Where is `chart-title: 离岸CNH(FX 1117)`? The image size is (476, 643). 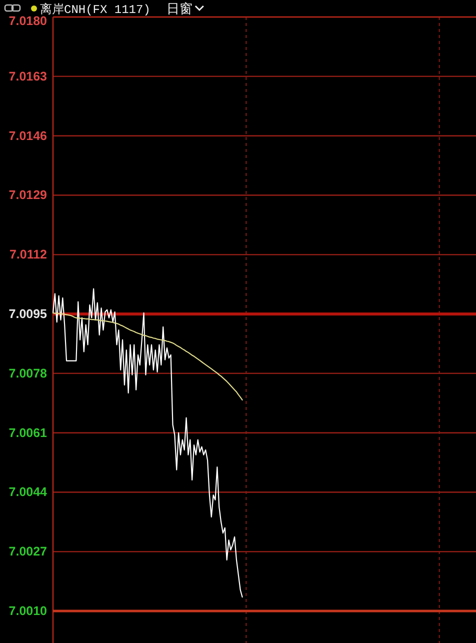
chart-title: 离岸CNH(FX 1117) is located at coordinates (95, 9).